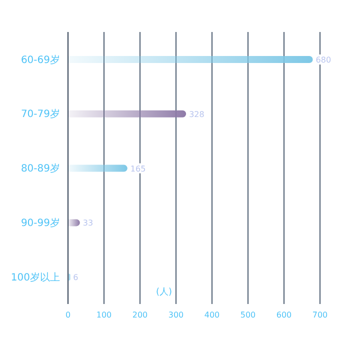 This screenshot has height=350, width=350. What do you see at coordinates (88, 223) in the screenshot?
I see `data-label: 33` at bounding box center [88, 223].